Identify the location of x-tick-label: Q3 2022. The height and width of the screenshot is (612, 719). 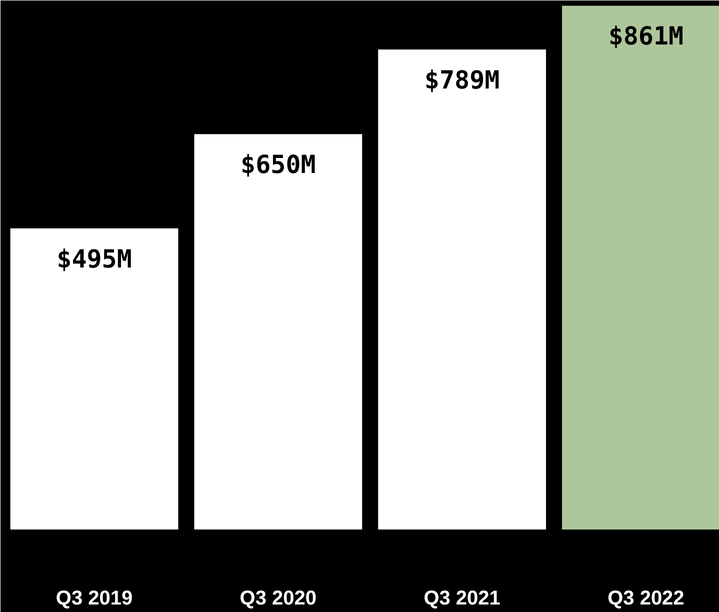
(646, 599).